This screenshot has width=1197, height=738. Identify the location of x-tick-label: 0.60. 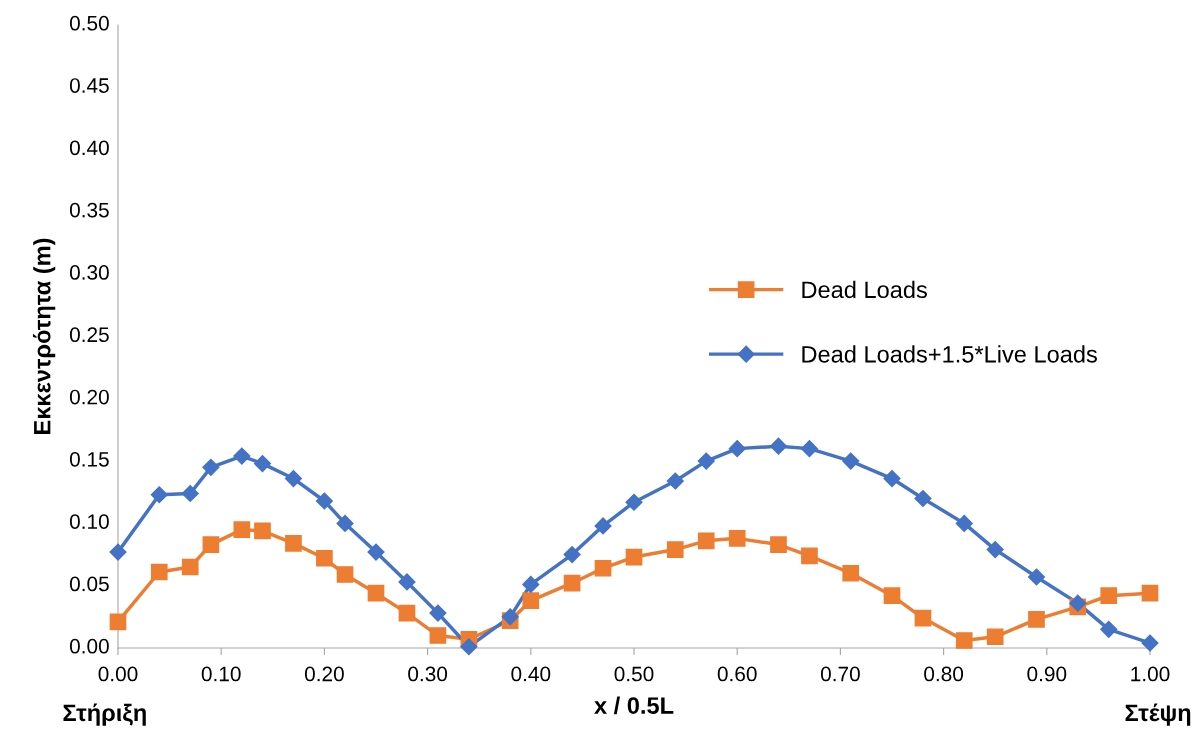
(737, 674).